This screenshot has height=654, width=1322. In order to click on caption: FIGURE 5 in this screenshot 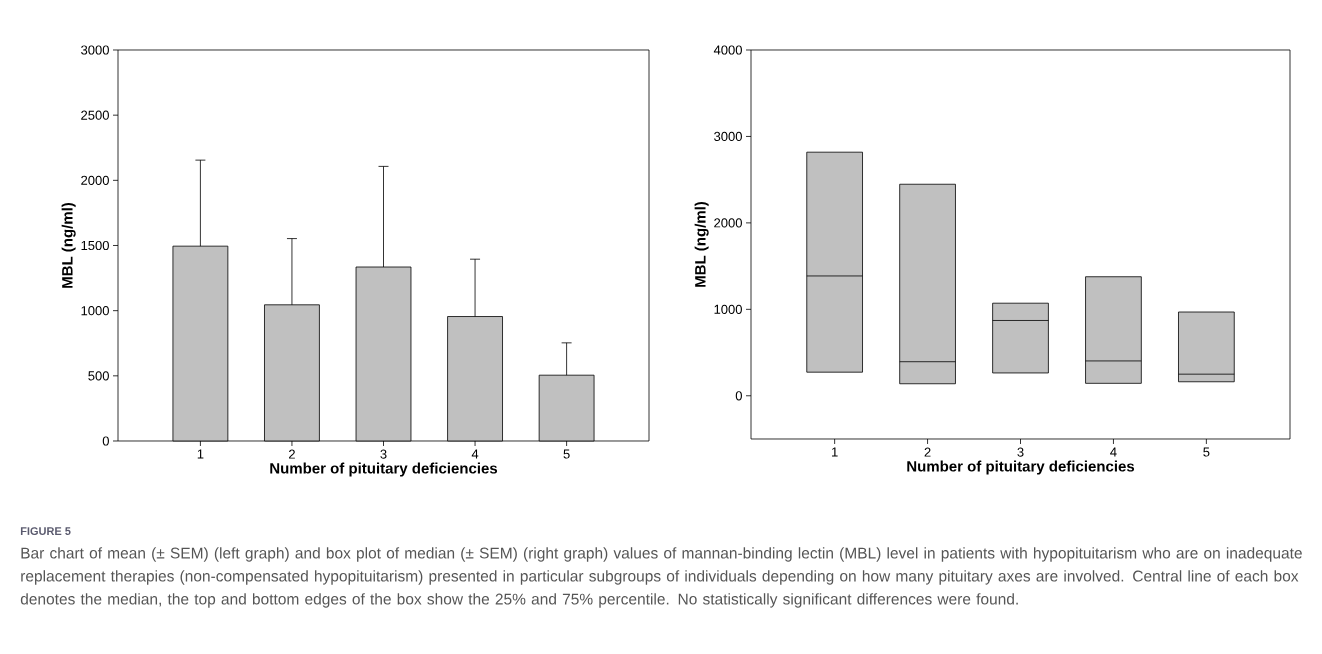, I will do `click(45, 531)`.